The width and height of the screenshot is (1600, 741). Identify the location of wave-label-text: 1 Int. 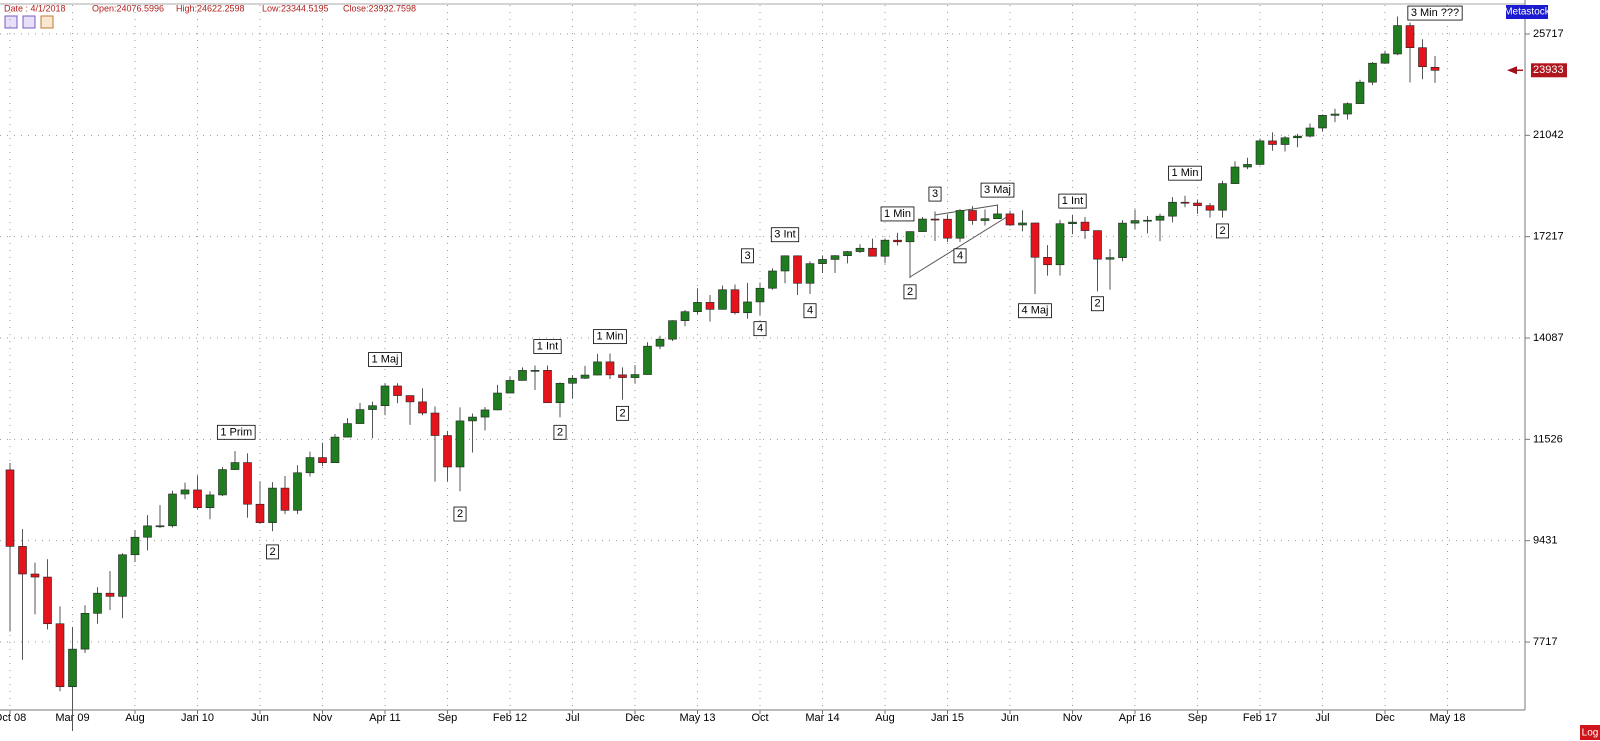
(1072, 201).